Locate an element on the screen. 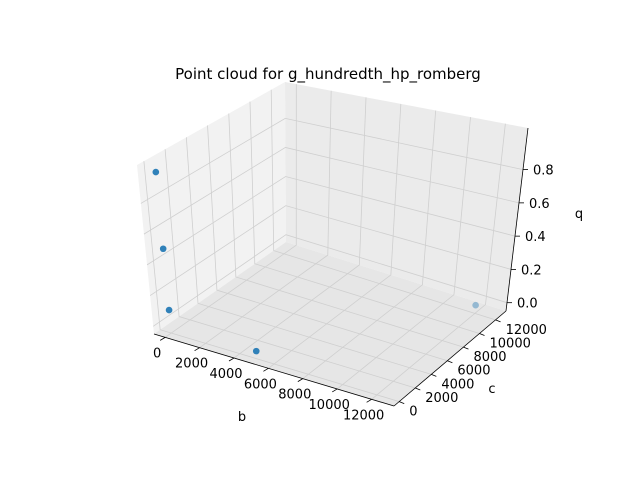 This screenshot has height=485, width=640. y-tick-label: 8000 is located at coordinates (489, 357).